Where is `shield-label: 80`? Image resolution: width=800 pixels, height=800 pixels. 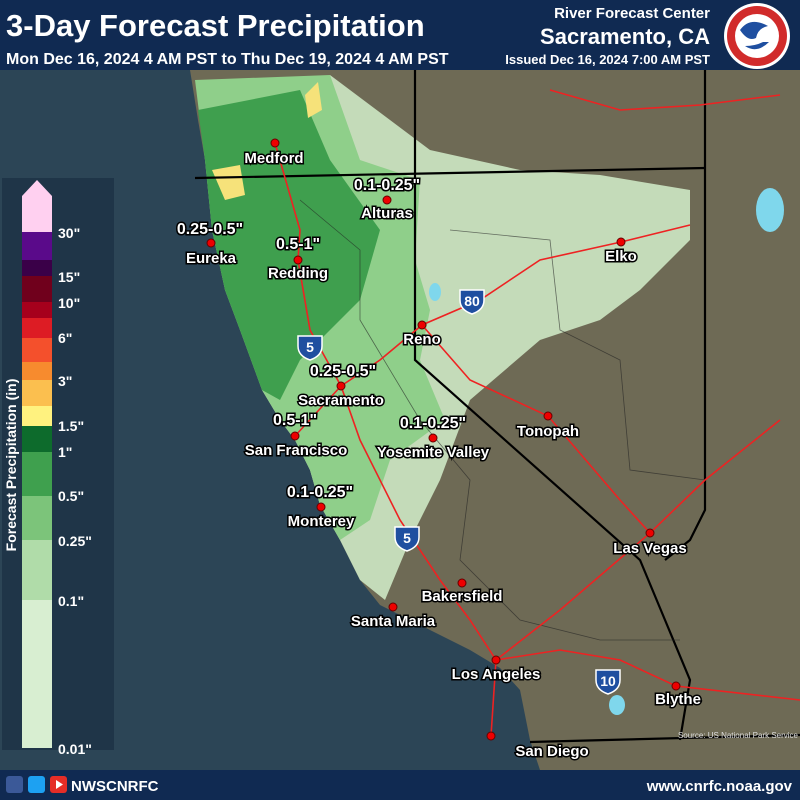 shield-label: 80 is located at coordinates (472, 301).